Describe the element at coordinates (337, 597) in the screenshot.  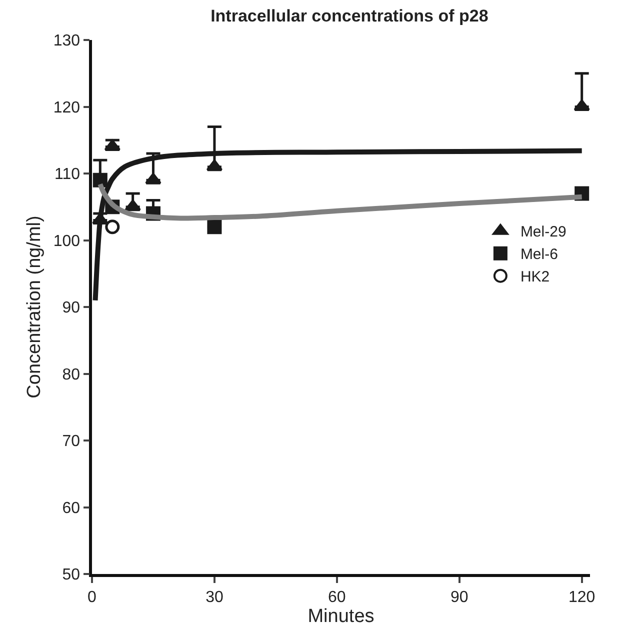
I see `x-tick-label: 60` at that location.